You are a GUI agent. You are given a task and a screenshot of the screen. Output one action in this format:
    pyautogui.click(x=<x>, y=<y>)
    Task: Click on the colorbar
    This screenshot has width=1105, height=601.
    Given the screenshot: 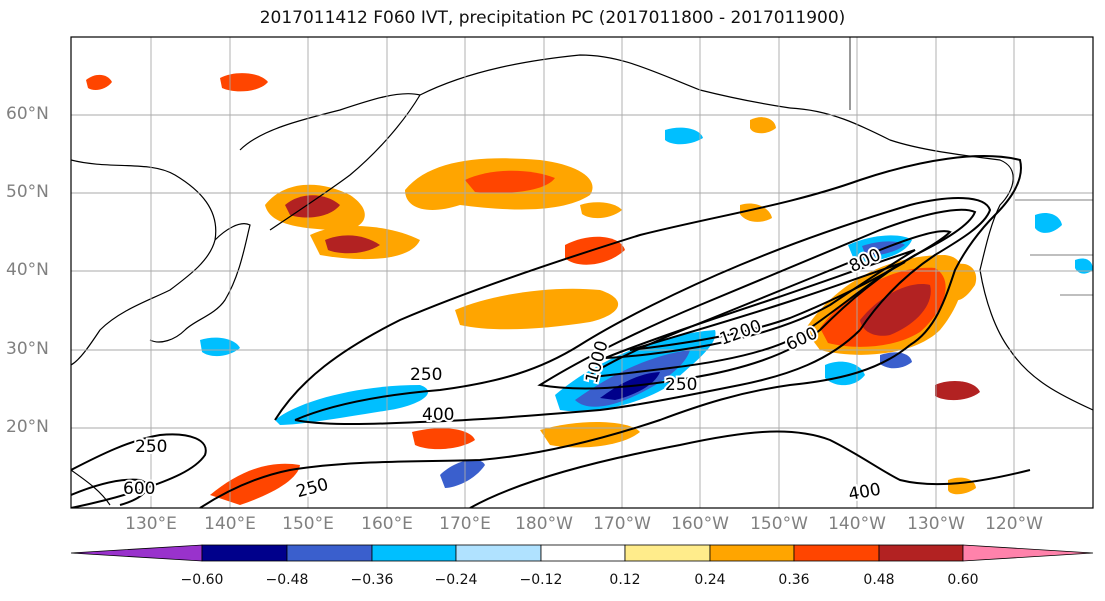 What is the action you would take?
    pyautogui.click(x=582, y=553)
    